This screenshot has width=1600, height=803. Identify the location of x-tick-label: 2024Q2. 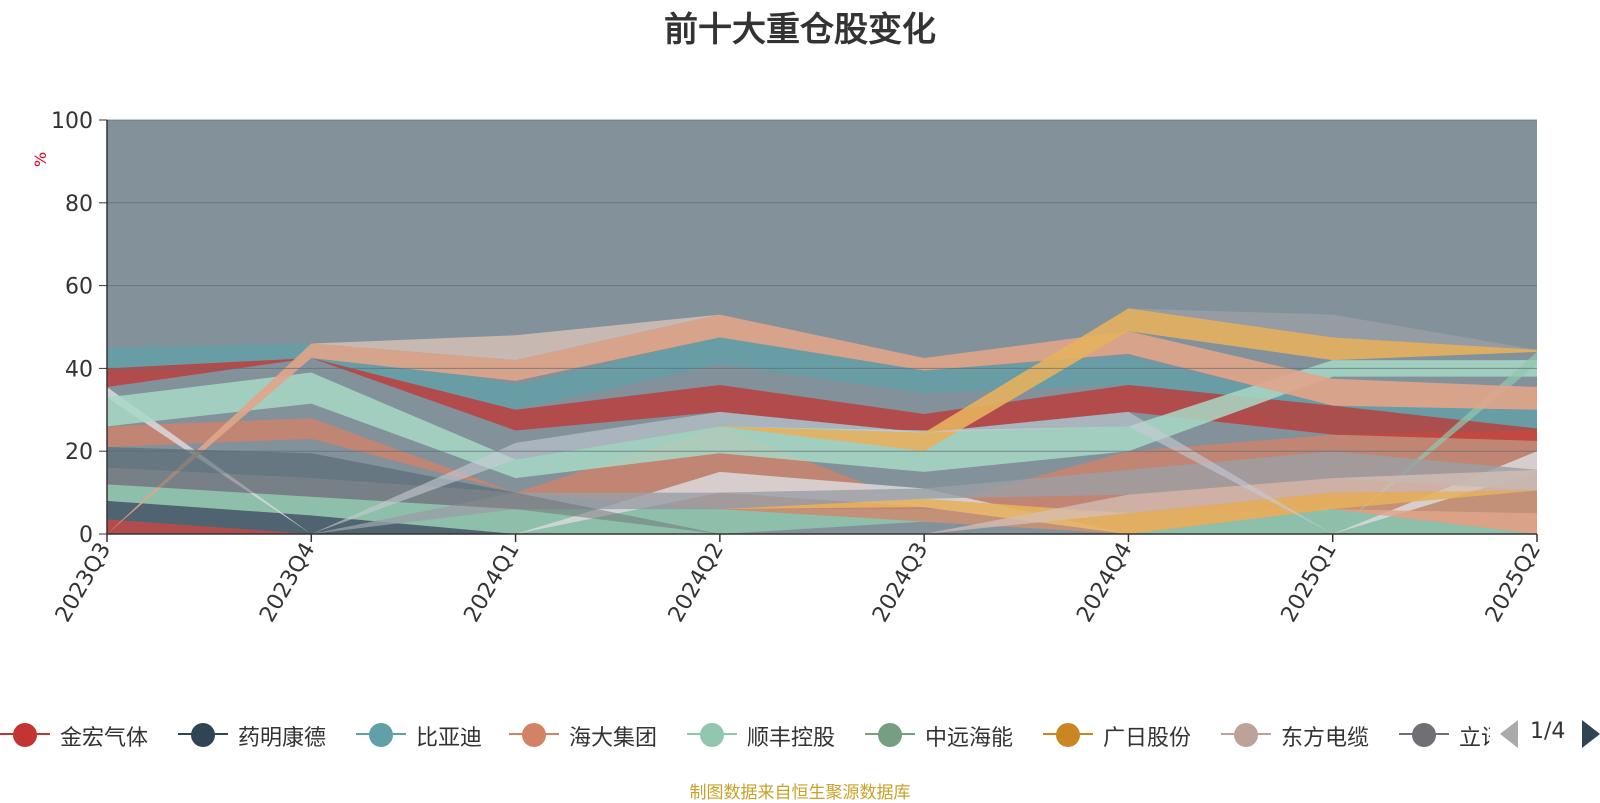
(696, 583).